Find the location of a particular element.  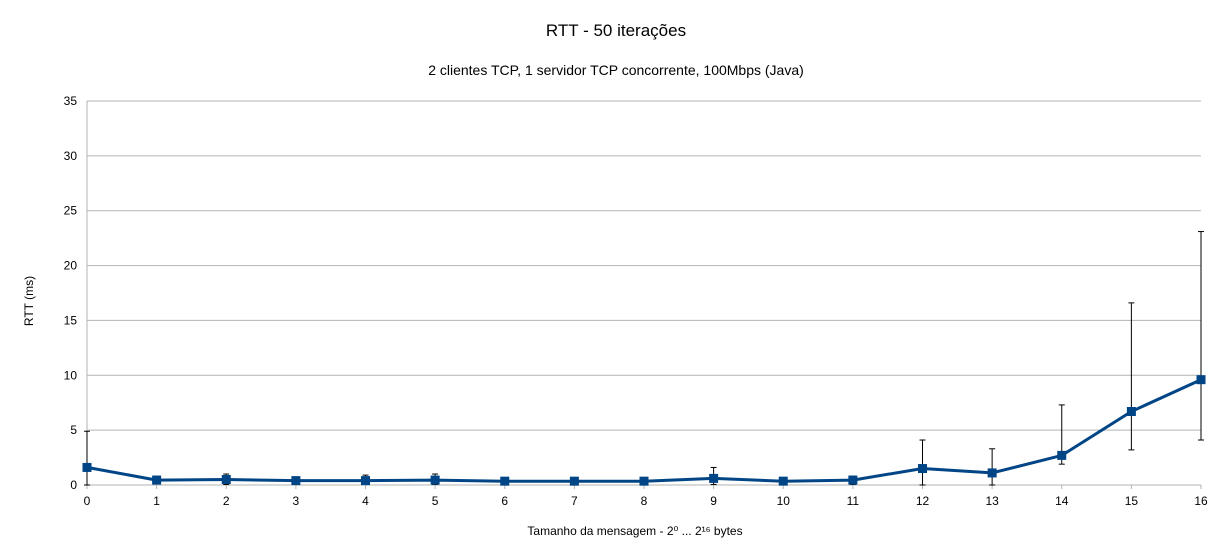

x-tick-label-16: 16 is located at coordinates (1201, 501).